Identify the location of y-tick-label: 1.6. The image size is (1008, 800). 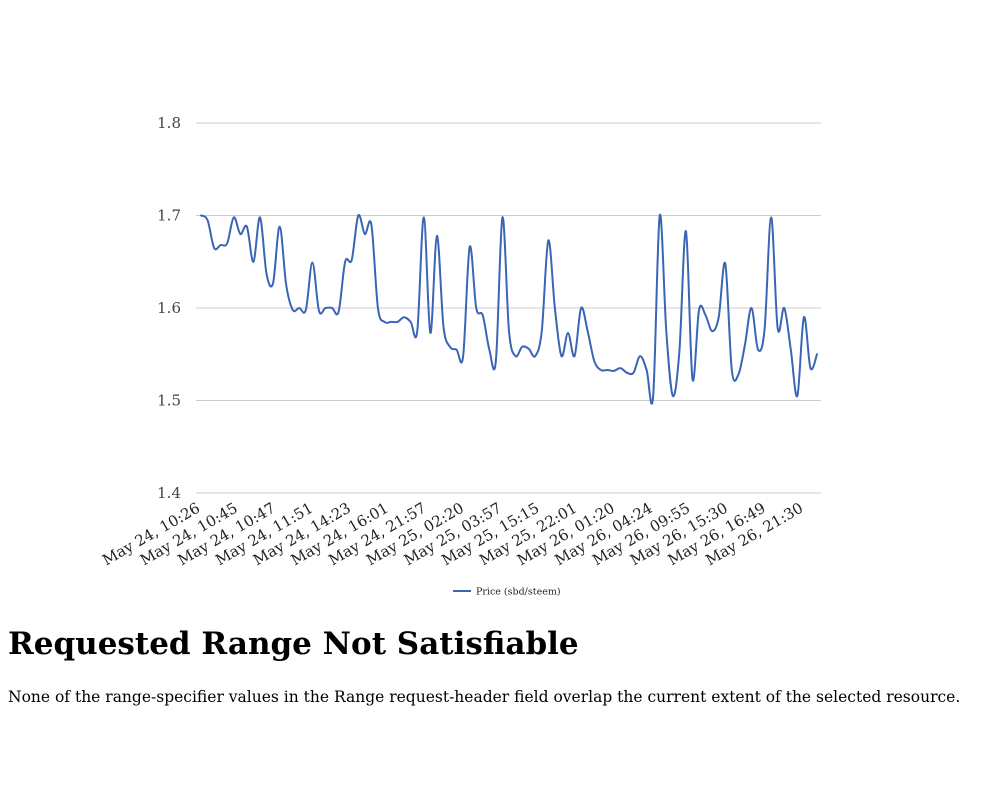
(169, 308).